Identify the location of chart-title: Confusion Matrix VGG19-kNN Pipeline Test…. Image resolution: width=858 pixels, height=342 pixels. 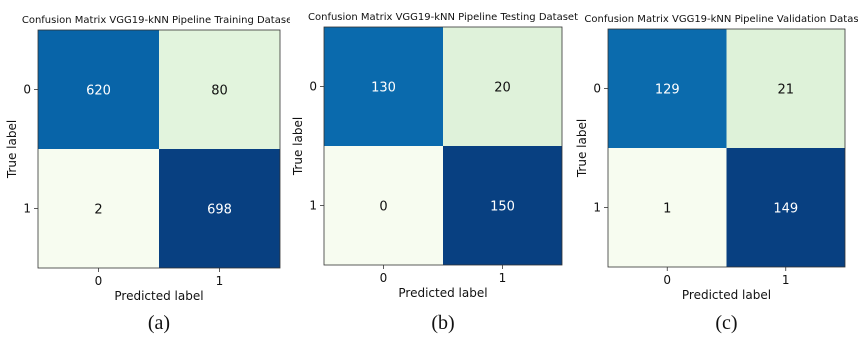
(443, 17).